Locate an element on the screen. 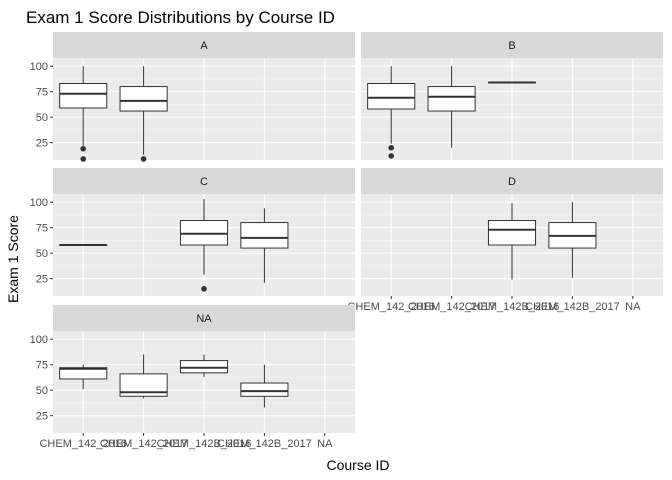  facet-strip-label: D is located at coordinates (512, 182).